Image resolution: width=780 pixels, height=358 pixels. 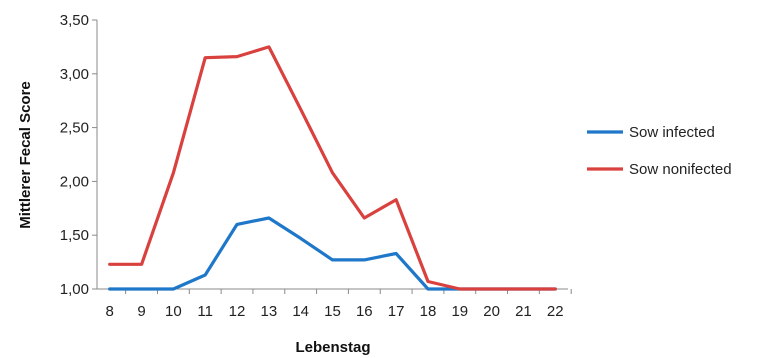 I want to click on y-tick-label: 2,00, so click(x=74, y=181).